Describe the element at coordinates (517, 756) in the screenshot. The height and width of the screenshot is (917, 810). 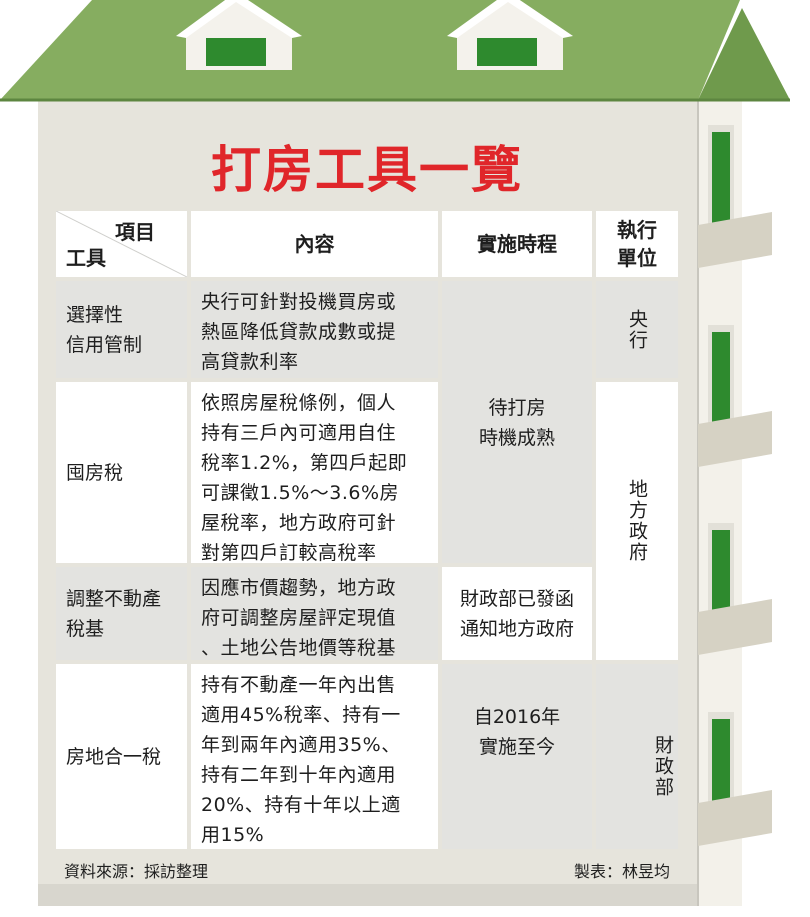
I see `schedule-cell-row-4: 自2016年 實施至今` at that location.